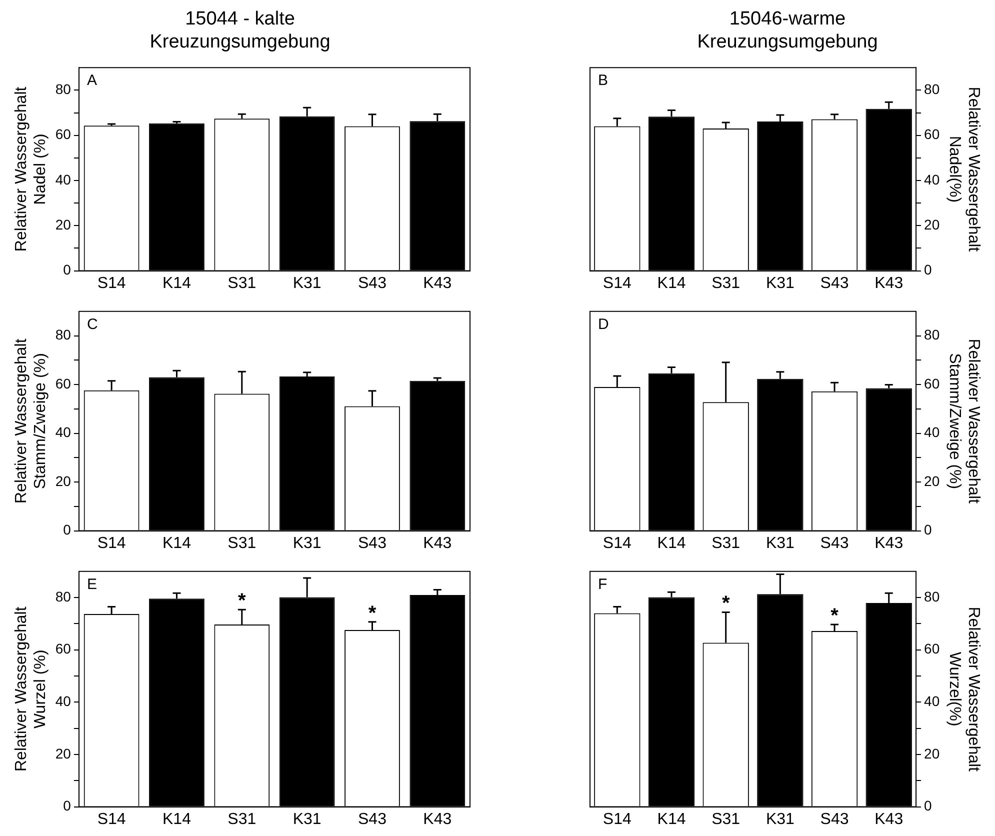  I want to click on y-axis-title: Relativer Wassergehalt Nadel(%), so click(964, 169).